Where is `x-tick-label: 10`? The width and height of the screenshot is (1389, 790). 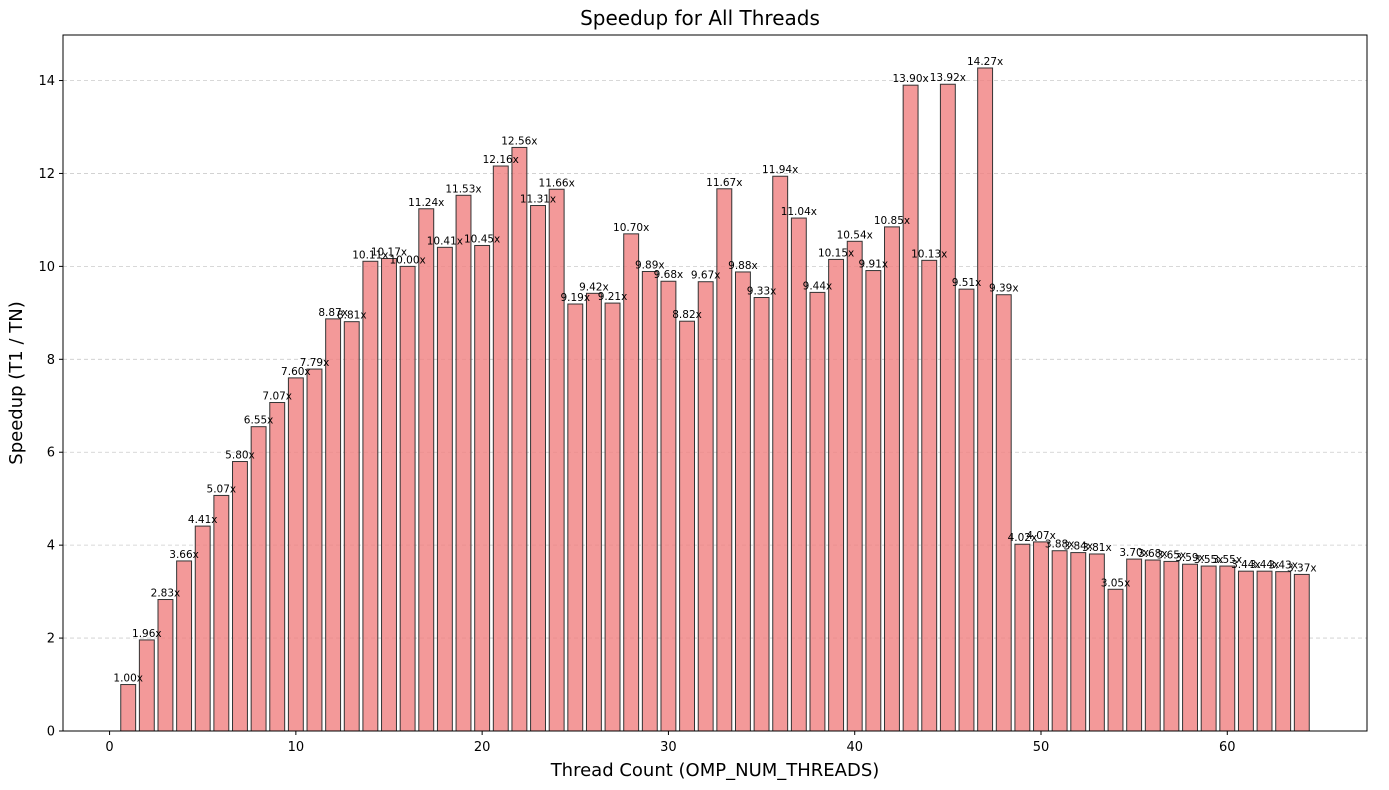 x-tick-label: 10 is located at coordinates (296, 747).